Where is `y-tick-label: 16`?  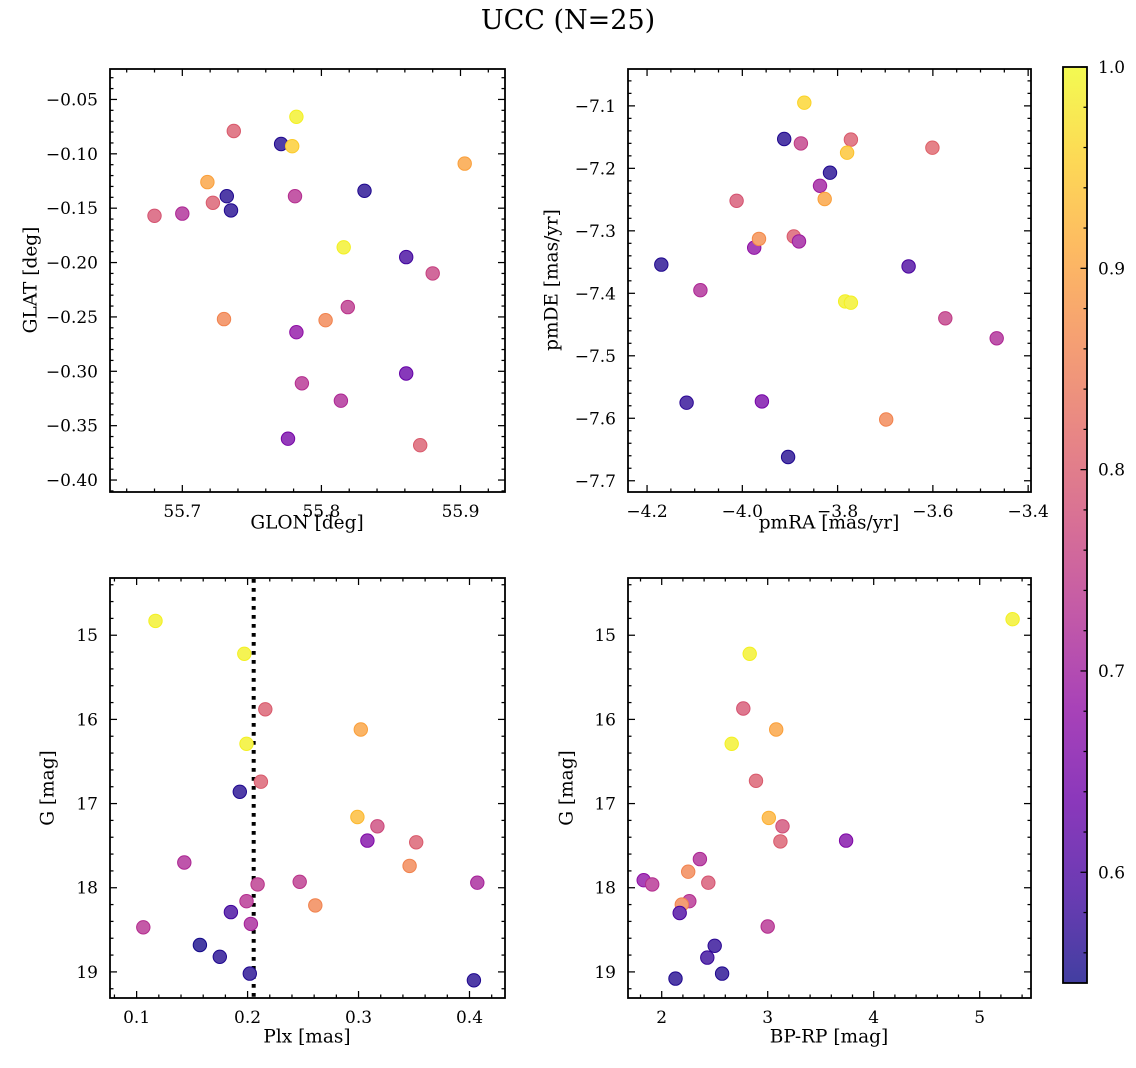 y-tick-label: 16 is located at coordinates (605, 720).